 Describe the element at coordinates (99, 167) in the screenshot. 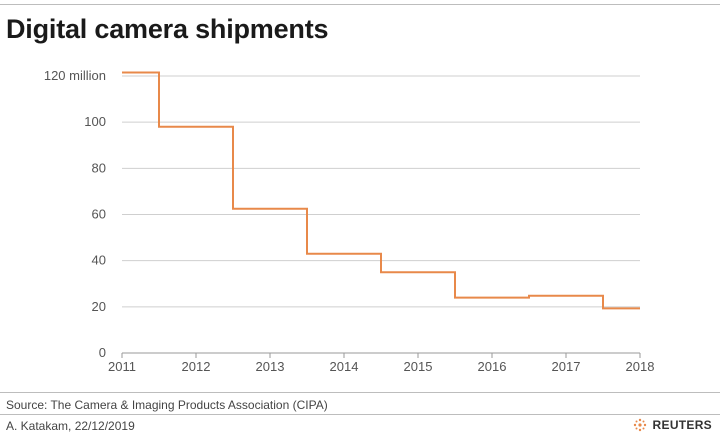

I see `y-tick-label: 80` at that location.